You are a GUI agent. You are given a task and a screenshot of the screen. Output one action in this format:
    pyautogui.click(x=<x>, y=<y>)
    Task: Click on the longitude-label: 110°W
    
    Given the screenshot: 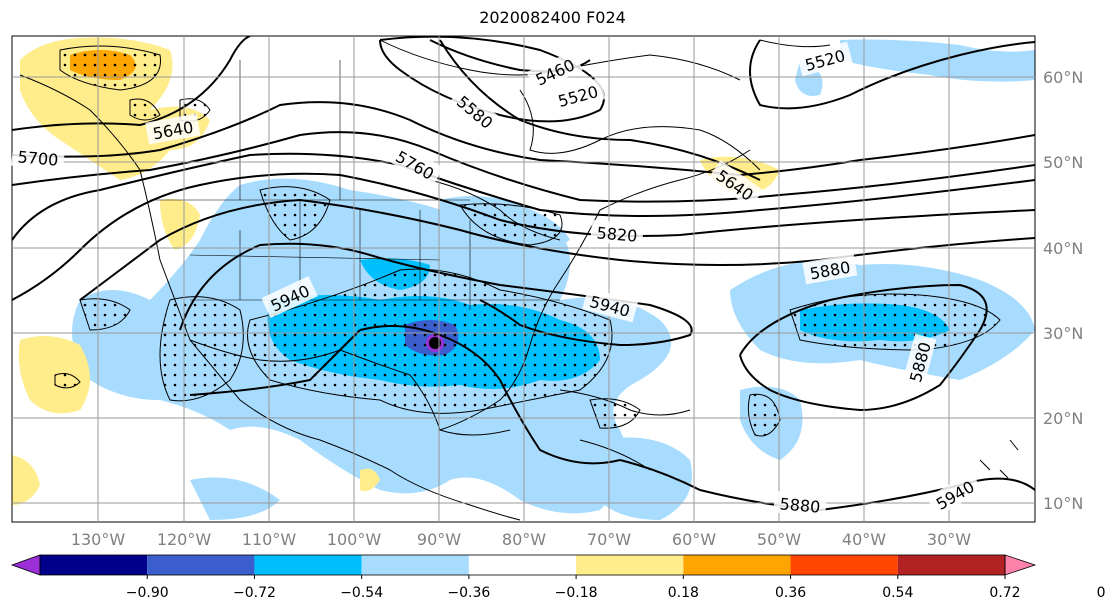 What is the action you would take?
    pyautogui.click(x=269, y=539)
    